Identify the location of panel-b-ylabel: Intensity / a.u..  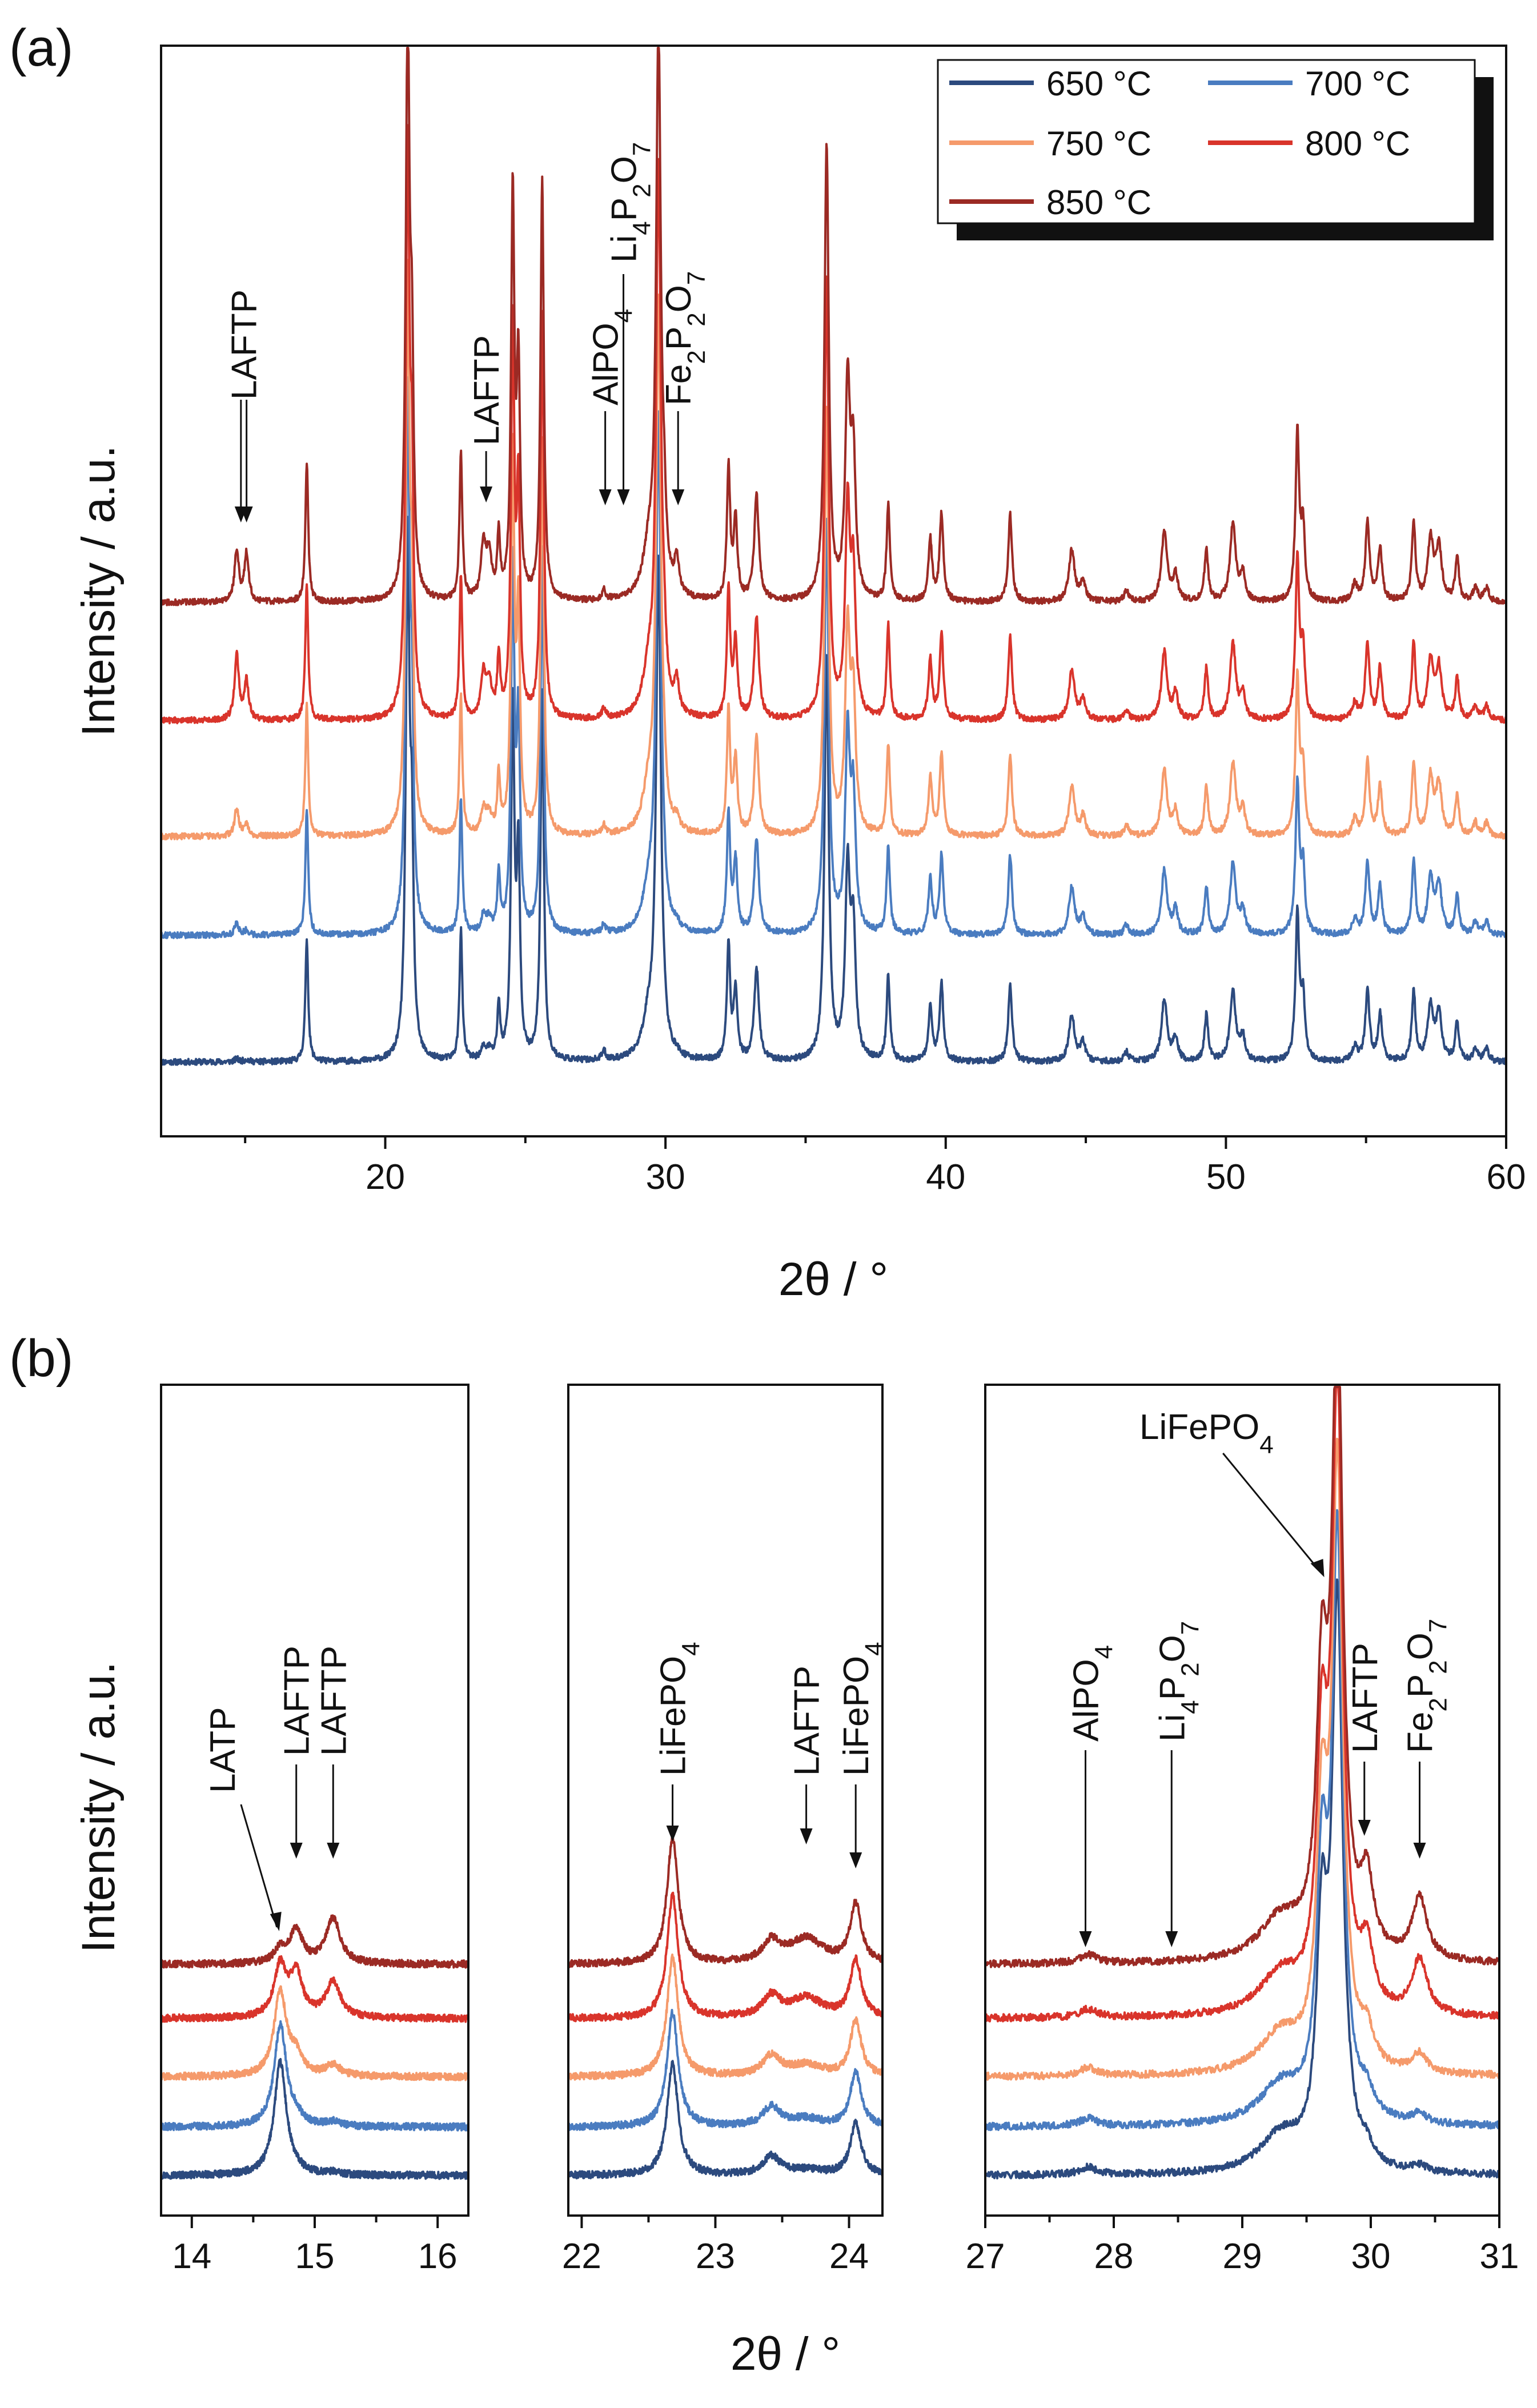
(99, 1807).